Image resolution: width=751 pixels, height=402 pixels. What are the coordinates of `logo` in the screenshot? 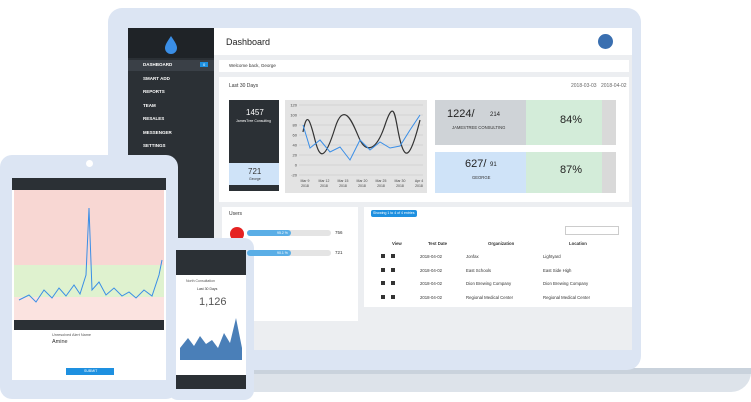 It's located at (171, 45).